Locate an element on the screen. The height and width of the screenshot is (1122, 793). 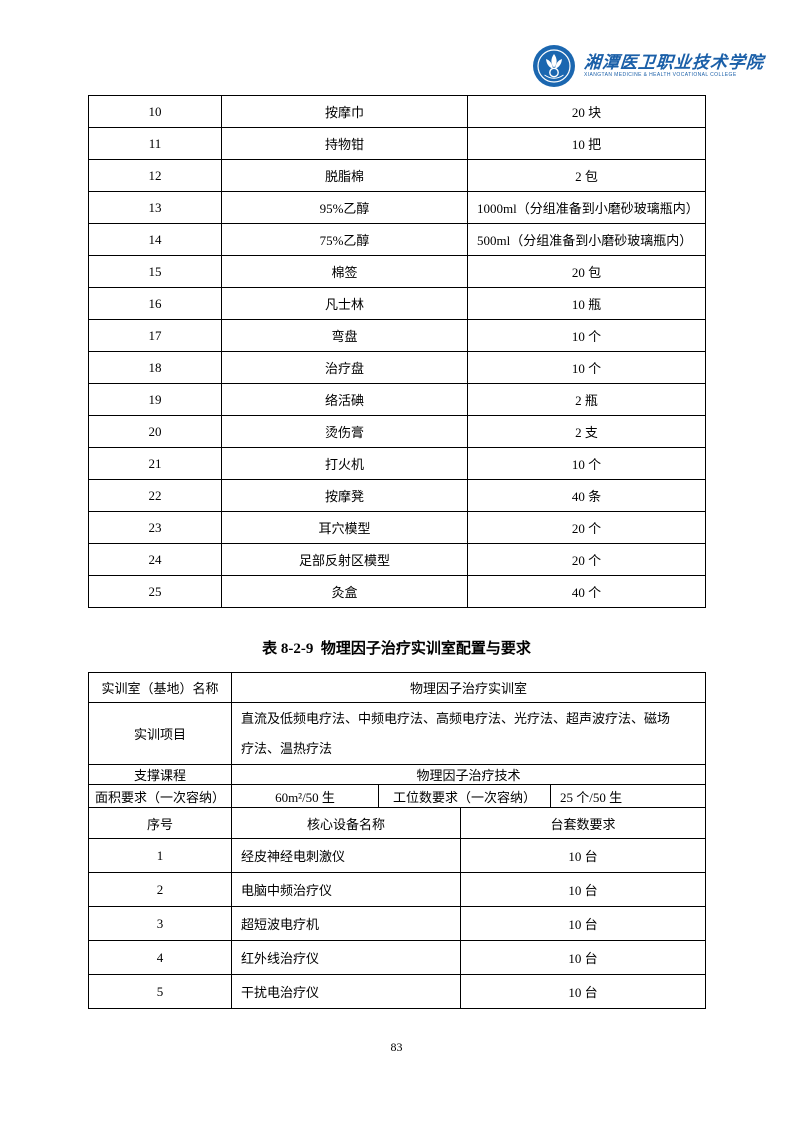
supporting-course-row: 支撑课程 物理因子治疗技术 is located at coordinates (397, 774).